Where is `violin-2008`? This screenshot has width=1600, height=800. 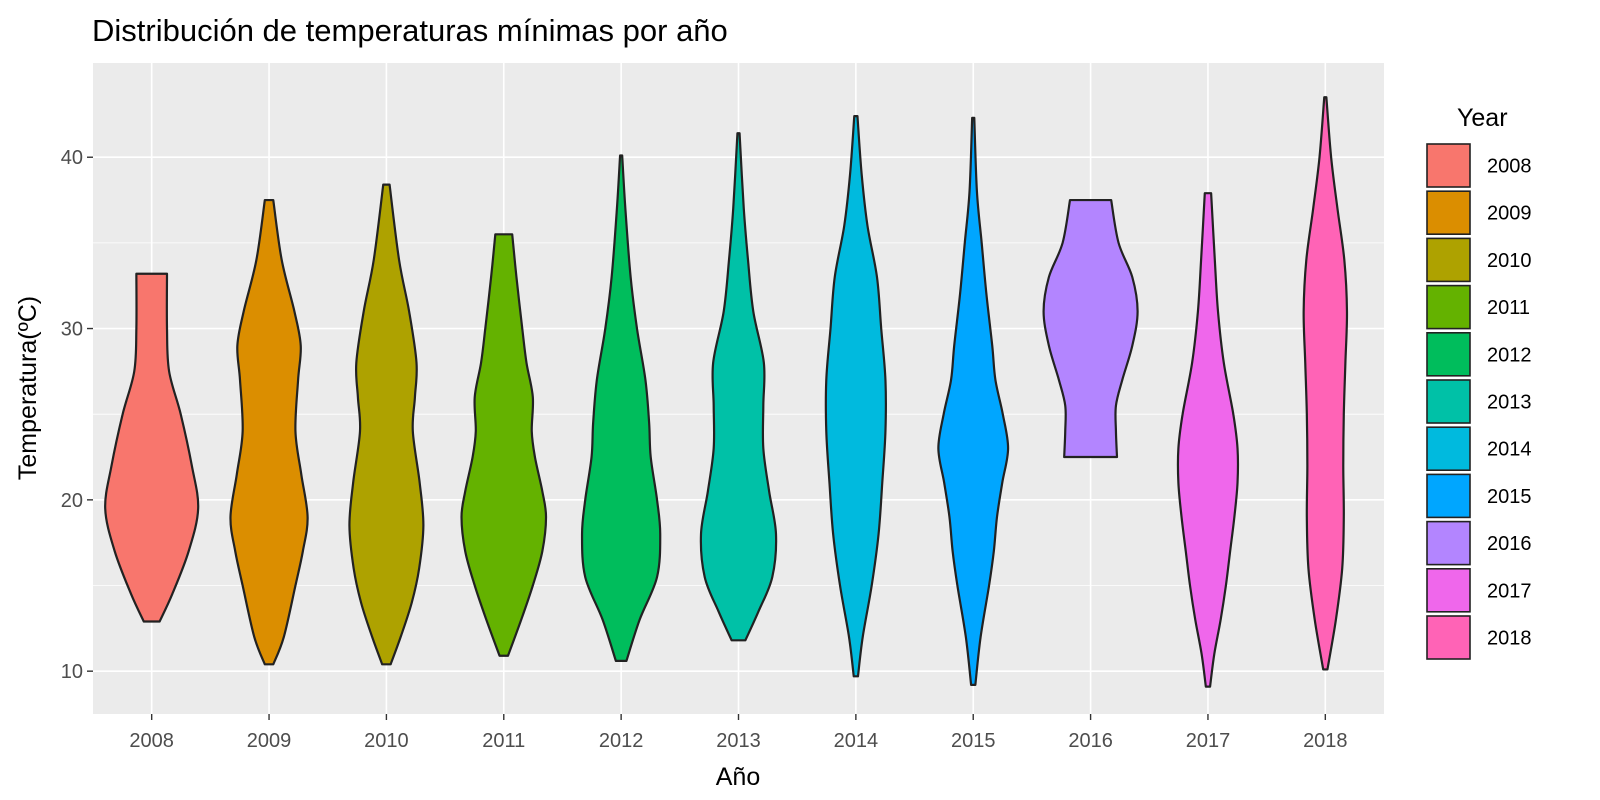 violin-2008 is located at coordinates (152, 447).